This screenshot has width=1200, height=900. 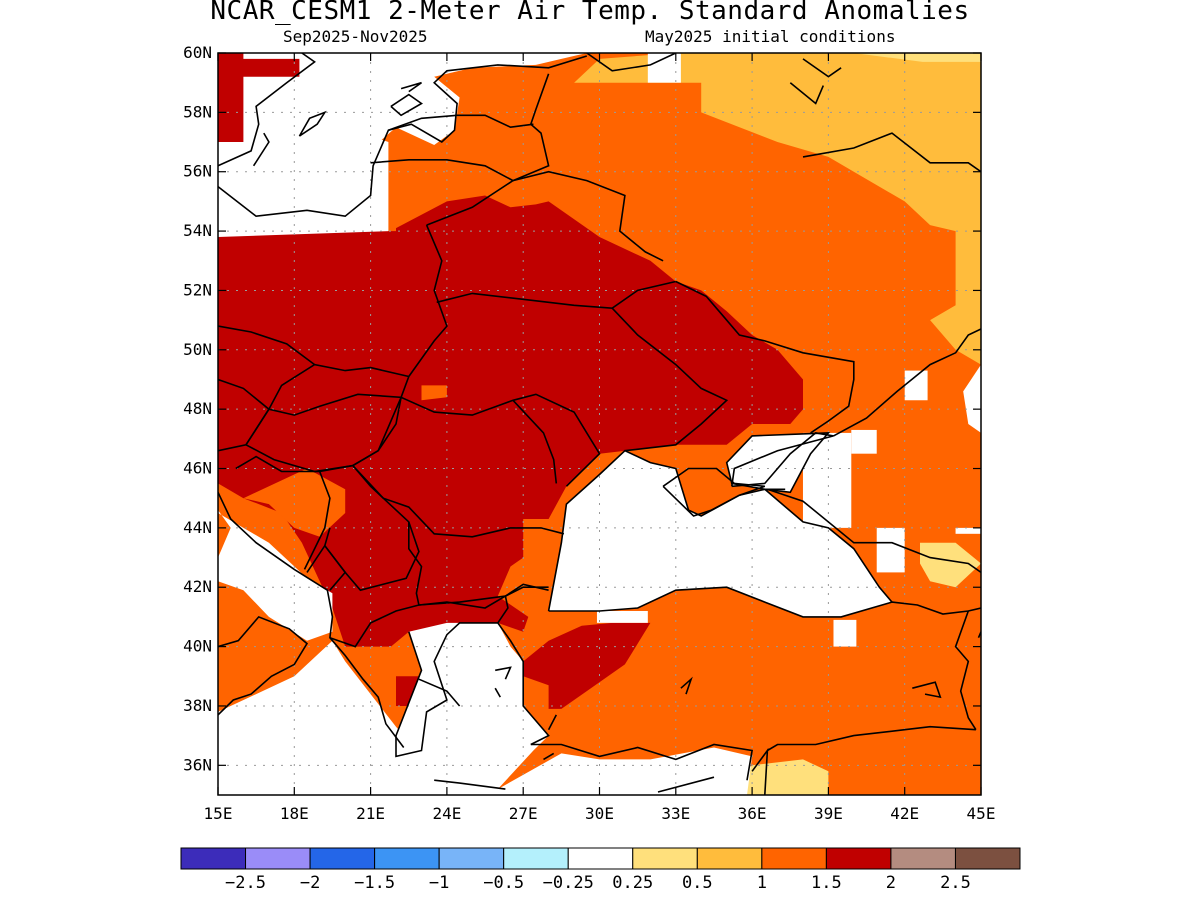 I want to click on lat-label-58: 58N, so click(x=197, y=111).